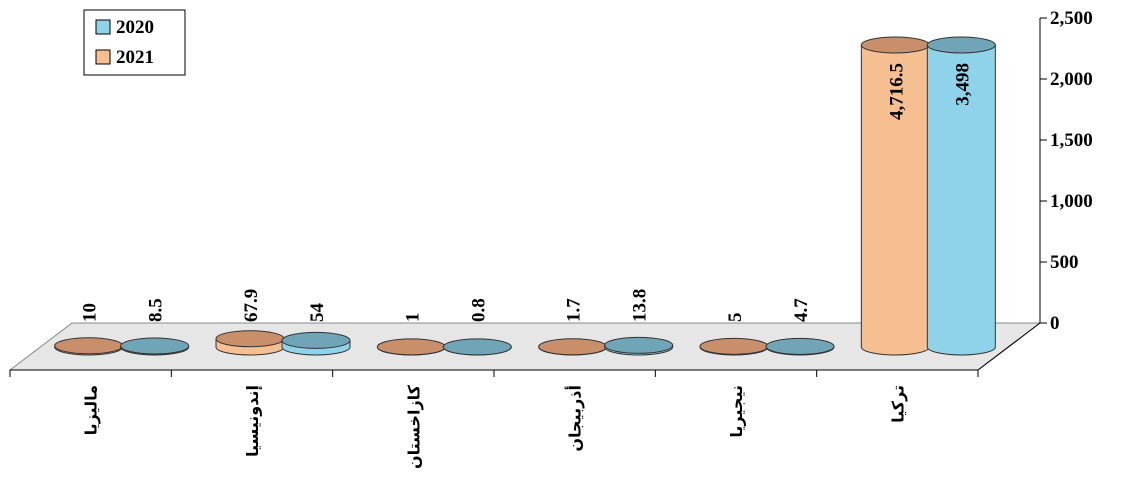 This screenshot has height=477, width=1129. I want to click on value-label: 3,498, so click(962, 84).